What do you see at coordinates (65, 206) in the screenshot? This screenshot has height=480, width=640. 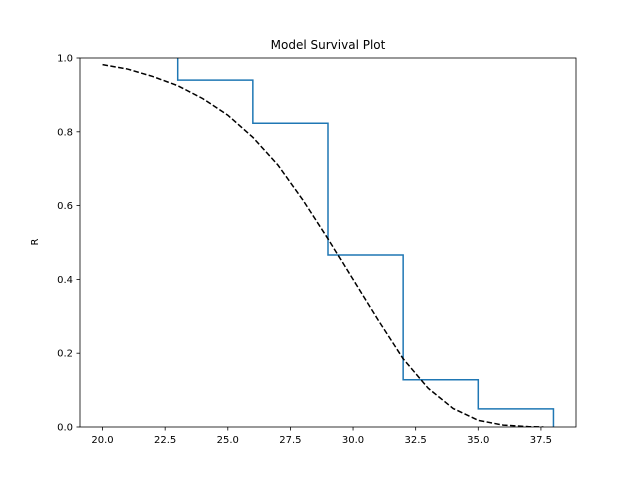 I see `y-tick-label: 0.6` at bounding box center [65, 206].